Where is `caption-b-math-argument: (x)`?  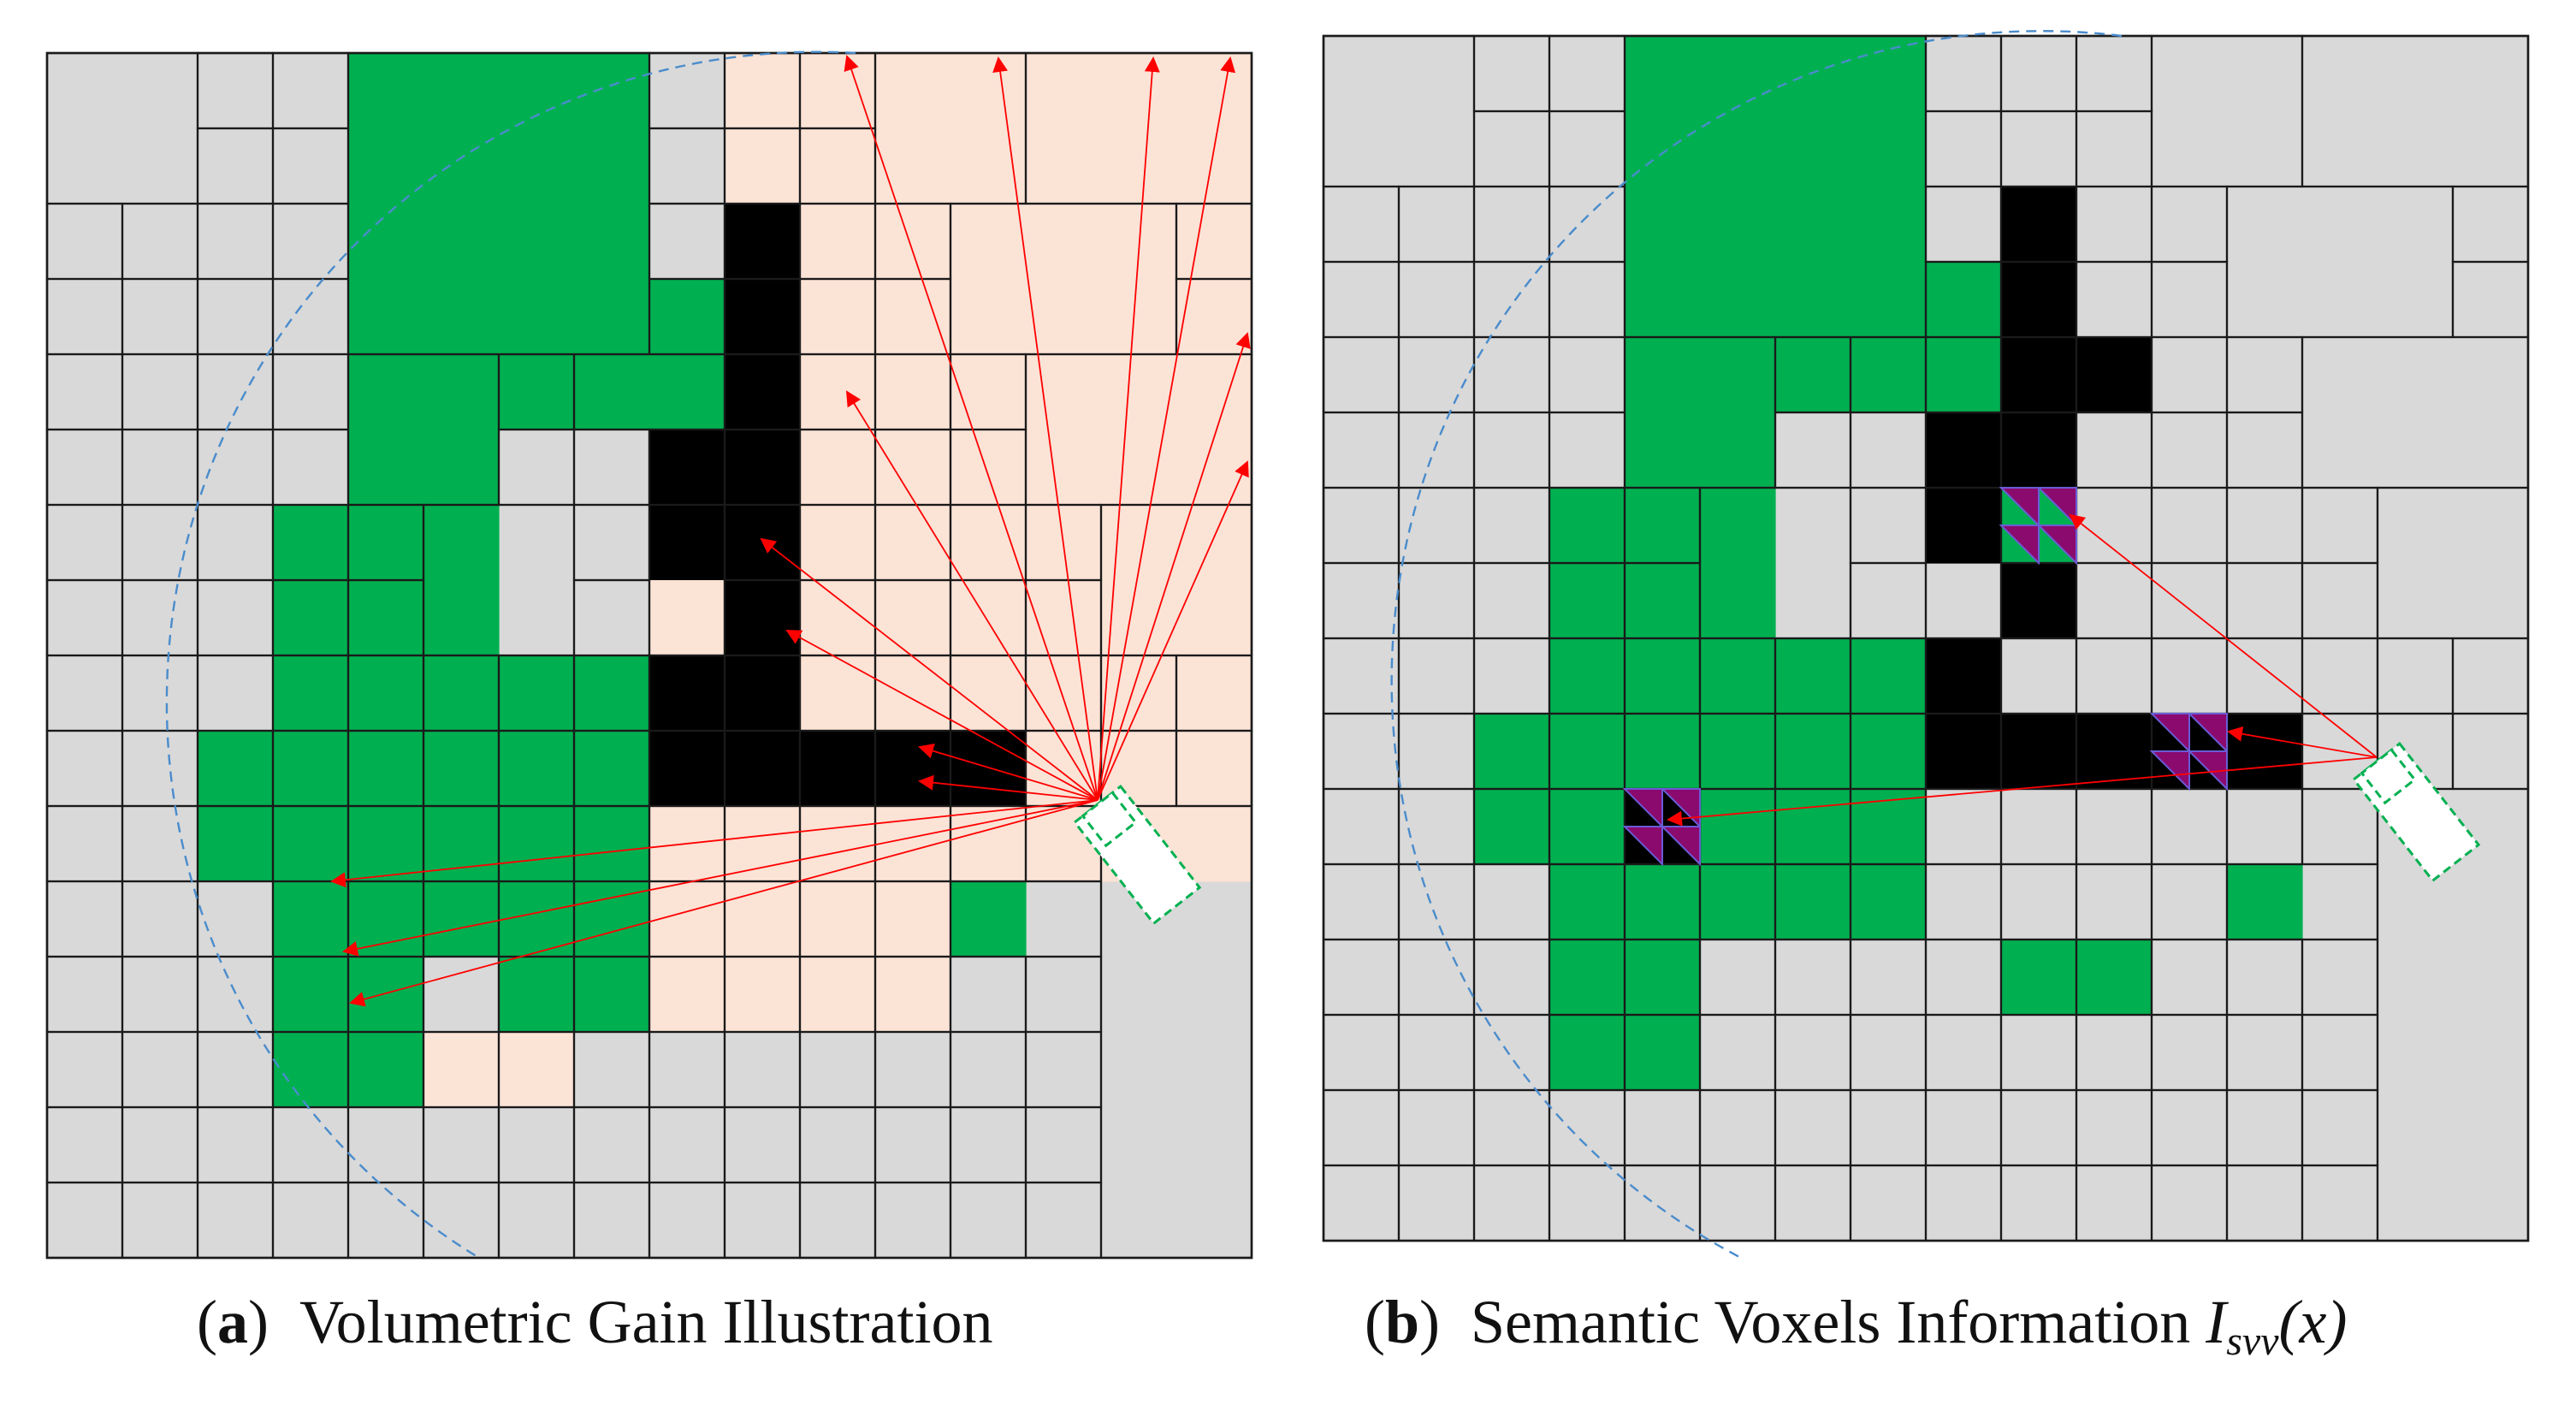 caption-b-math-argument: (x) is located at coordinates (2313, 1322).